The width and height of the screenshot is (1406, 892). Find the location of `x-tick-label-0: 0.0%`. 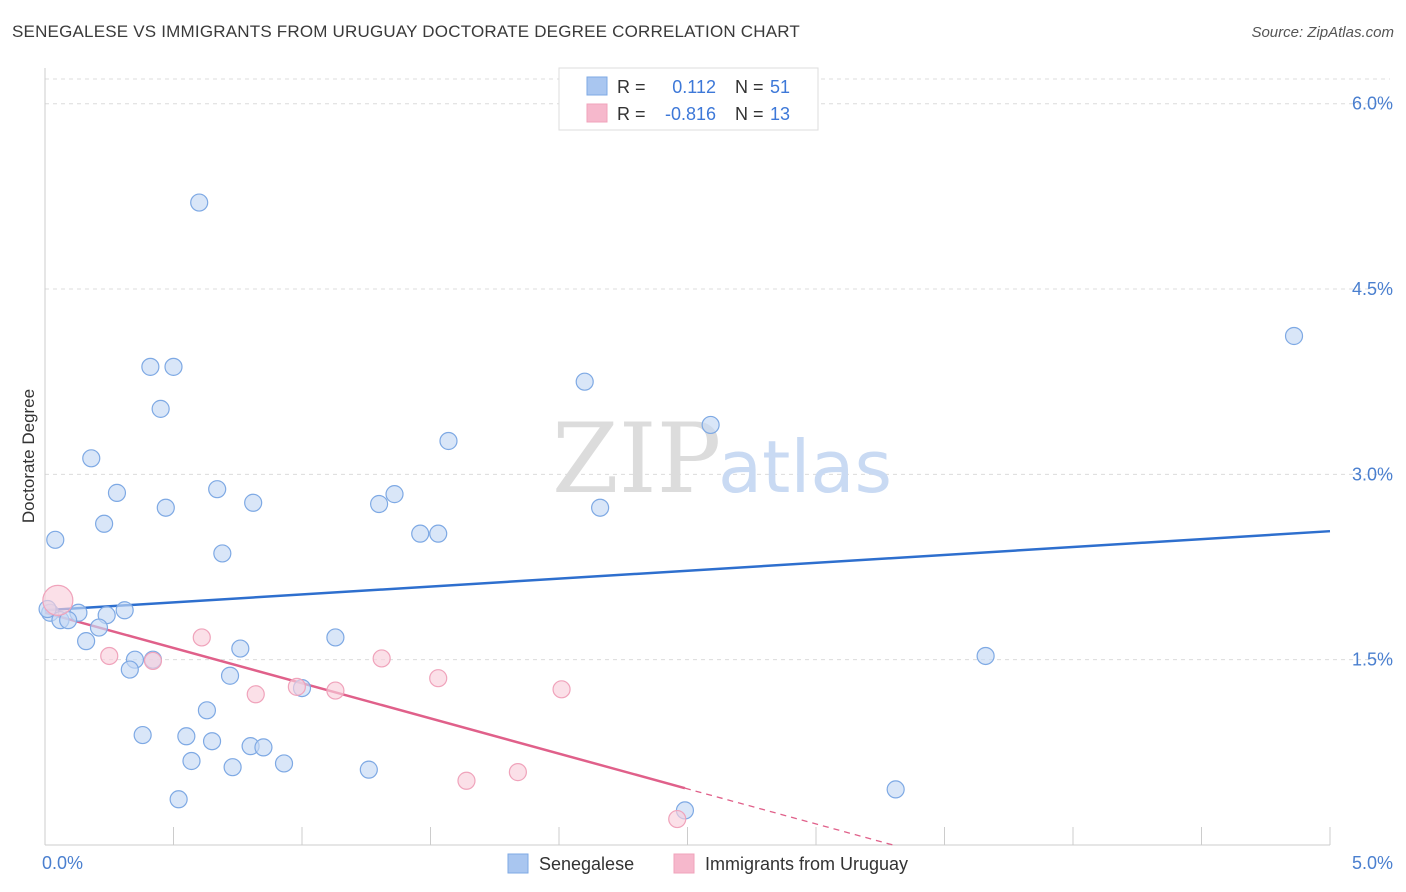

x-tick-label-0: 0.0% is located at coordinates (62, 863).